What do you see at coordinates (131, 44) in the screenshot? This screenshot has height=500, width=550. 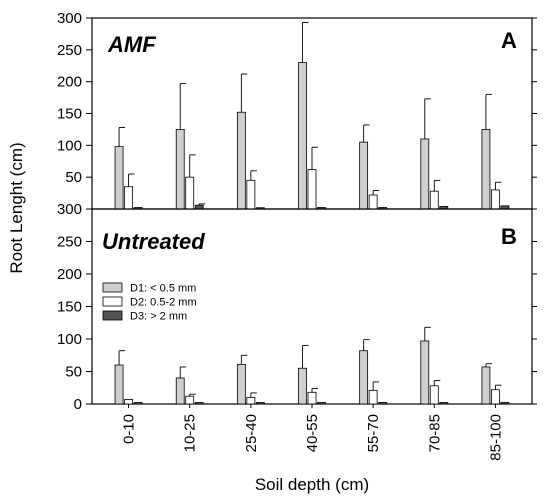 I see `panel-title: AMF` at bounding box center [131, 44].